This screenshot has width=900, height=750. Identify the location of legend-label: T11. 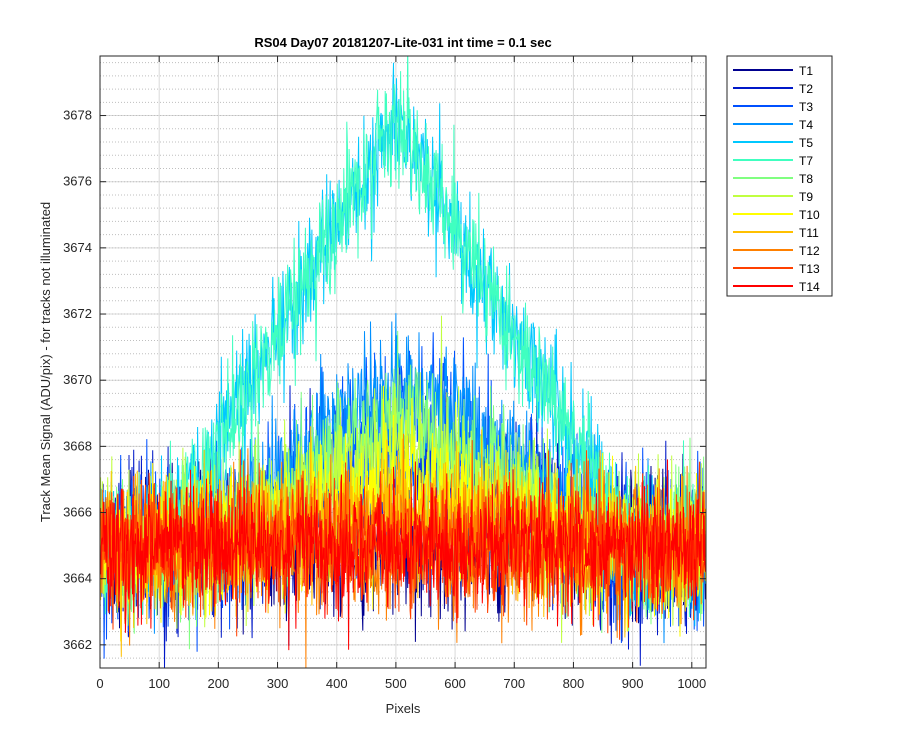
(809, 233).